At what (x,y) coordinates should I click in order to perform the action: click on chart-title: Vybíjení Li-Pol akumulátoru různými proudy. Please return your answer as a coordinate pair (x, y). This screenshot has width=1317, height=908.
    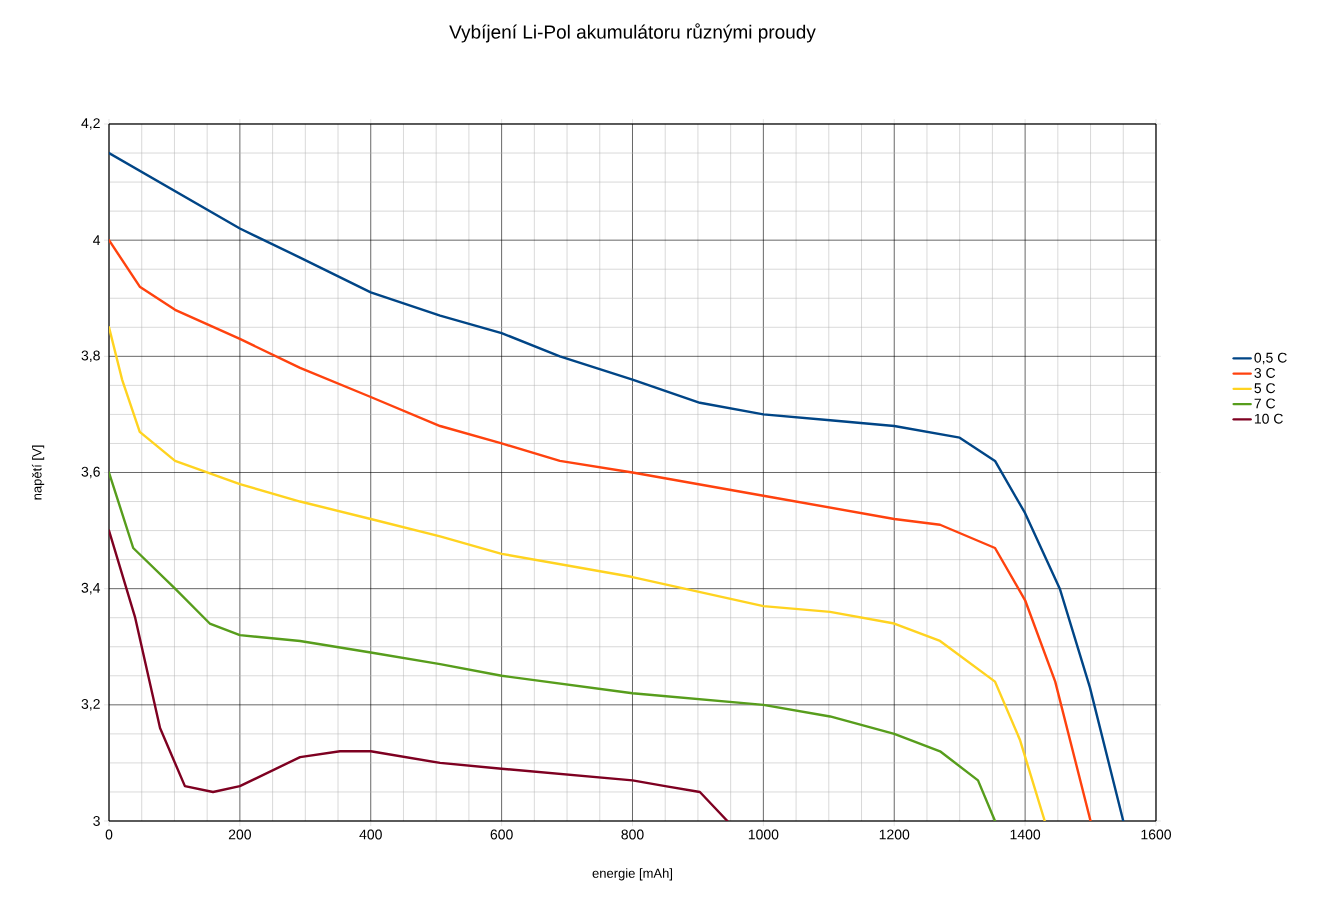
    Looking at the image, I should click on (632, 33).